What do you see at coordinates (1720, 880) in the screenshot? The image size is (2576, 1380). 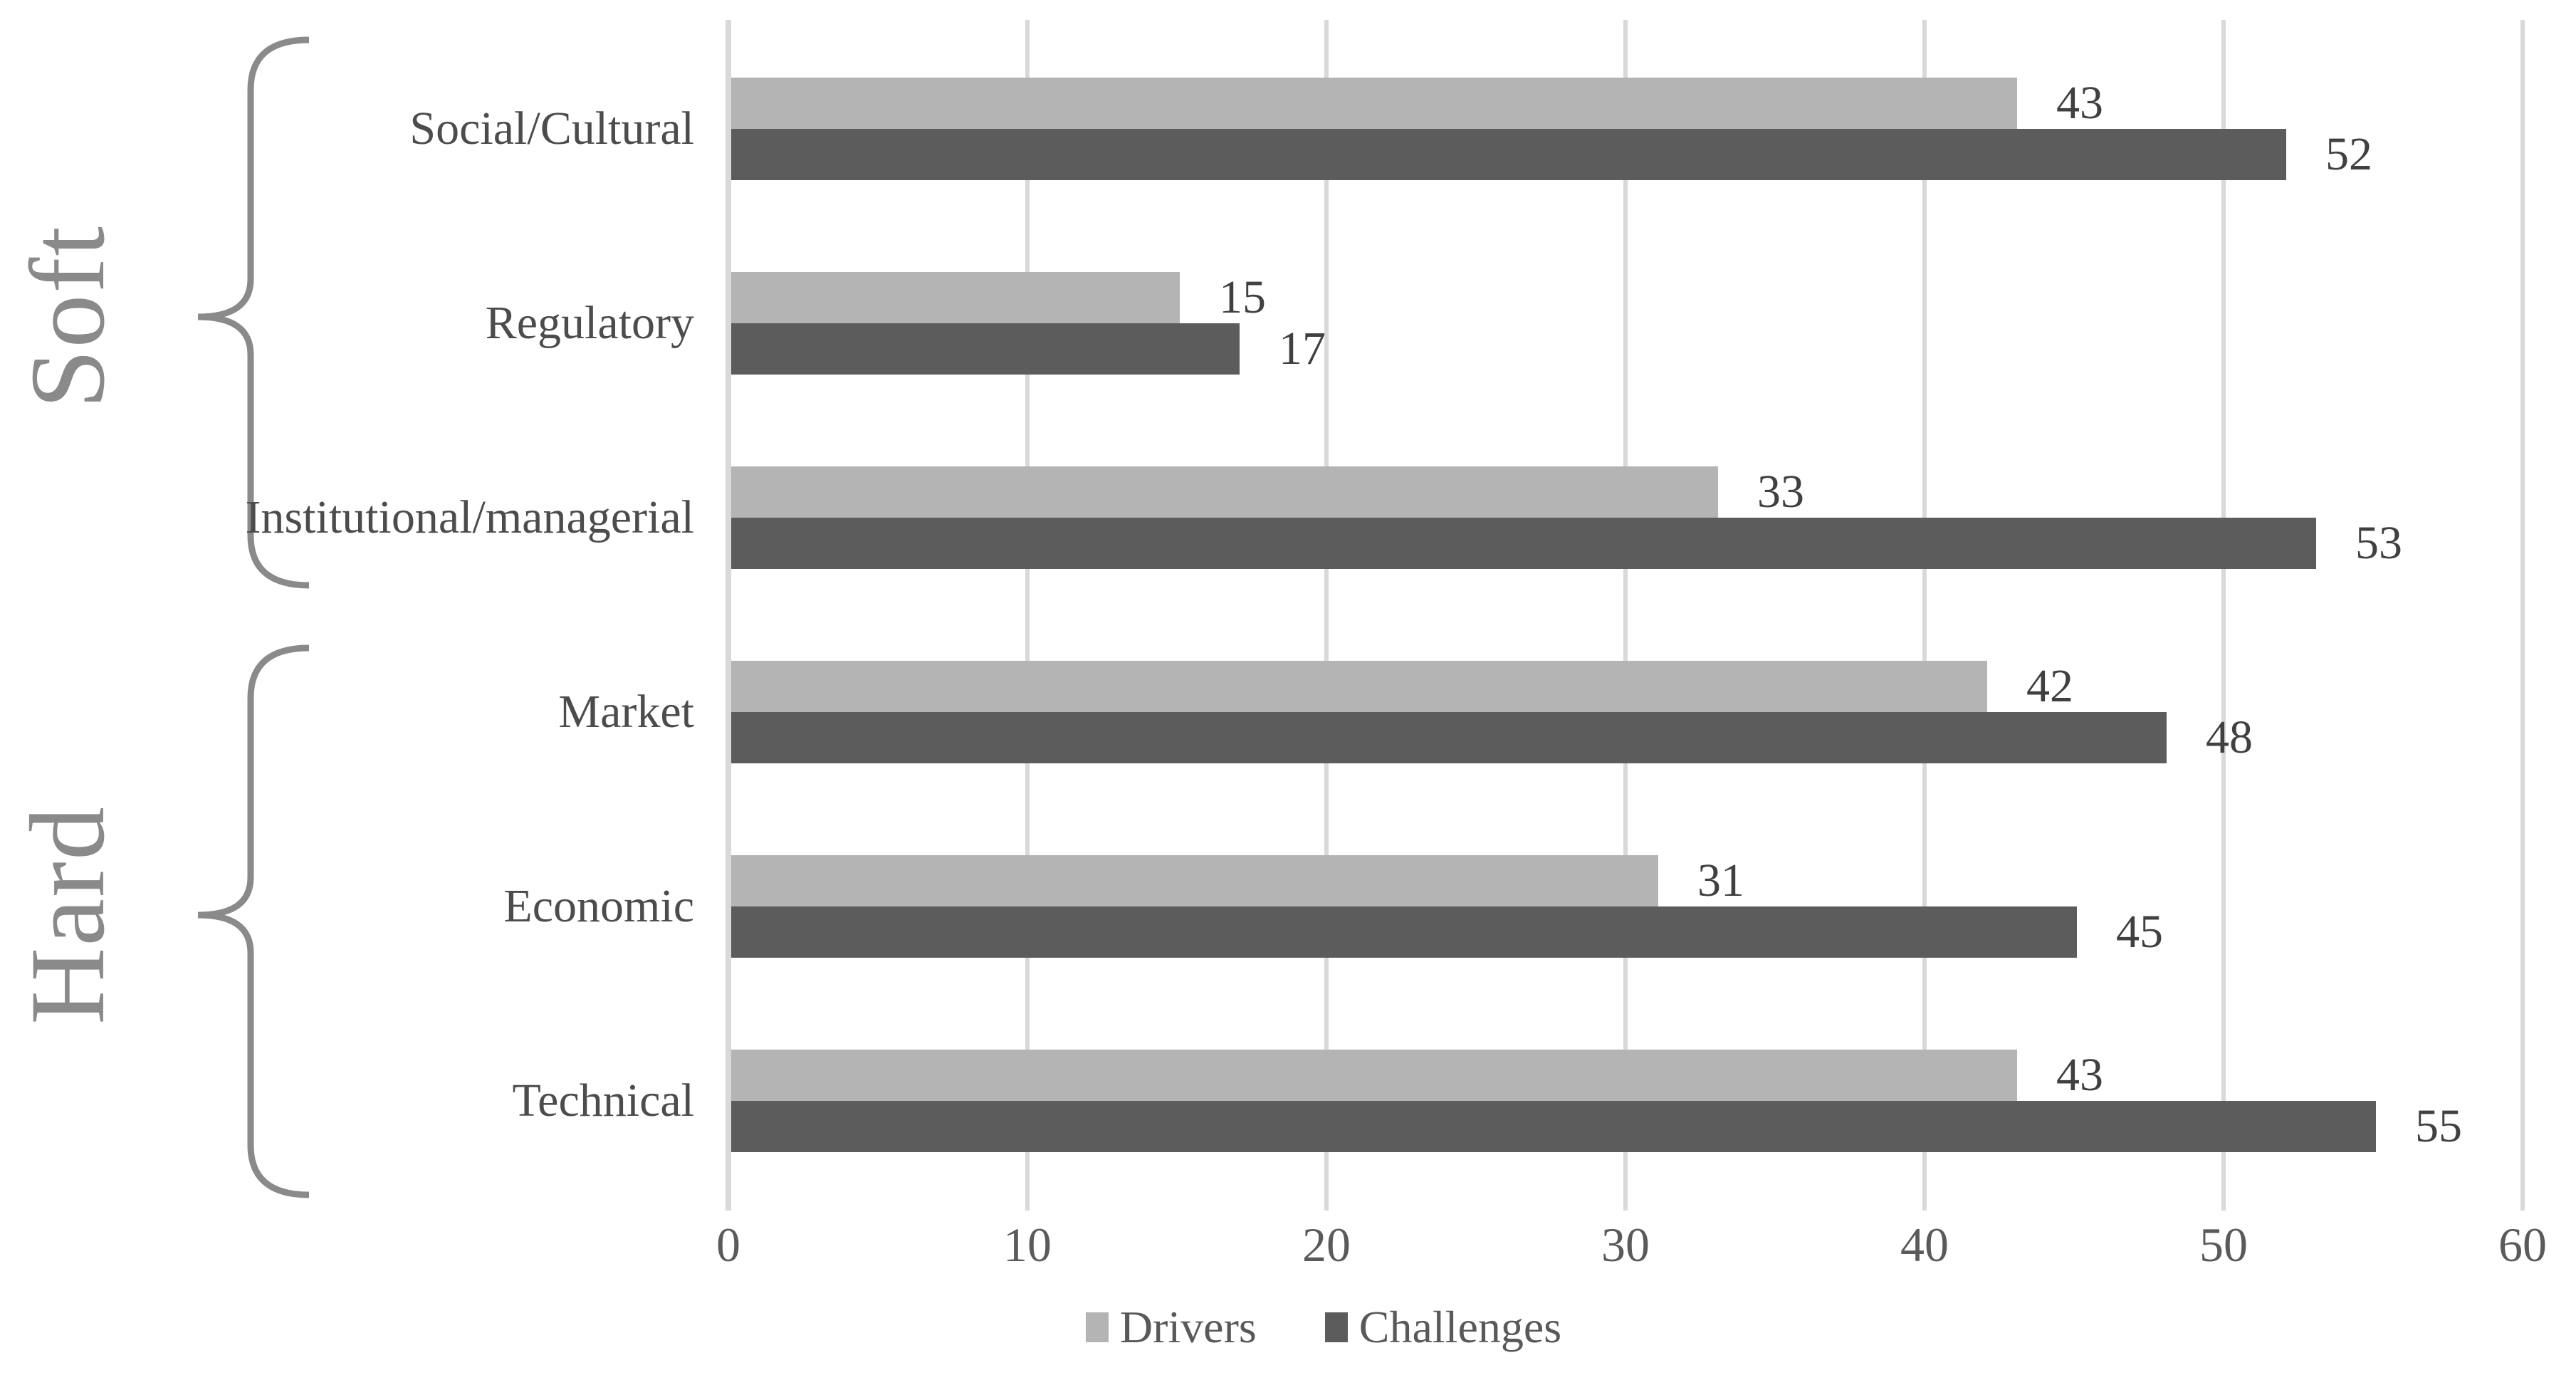 I see `value-label-drivers: 31` at bounding box center [1720, 880].